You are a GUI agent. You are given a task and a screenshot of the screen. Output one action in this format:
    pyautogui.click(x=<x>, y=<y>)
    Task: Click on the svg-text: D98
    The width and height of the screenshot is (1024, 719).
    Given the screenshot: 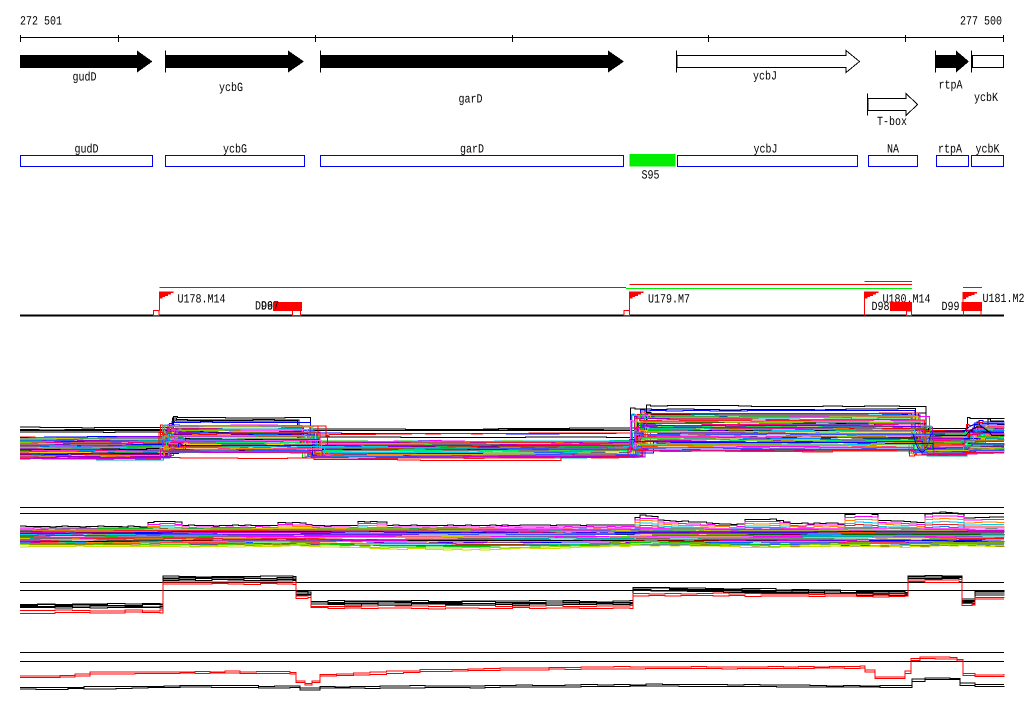 What is the action you would take?
    pyautogui.click(x=881, y=307)
    